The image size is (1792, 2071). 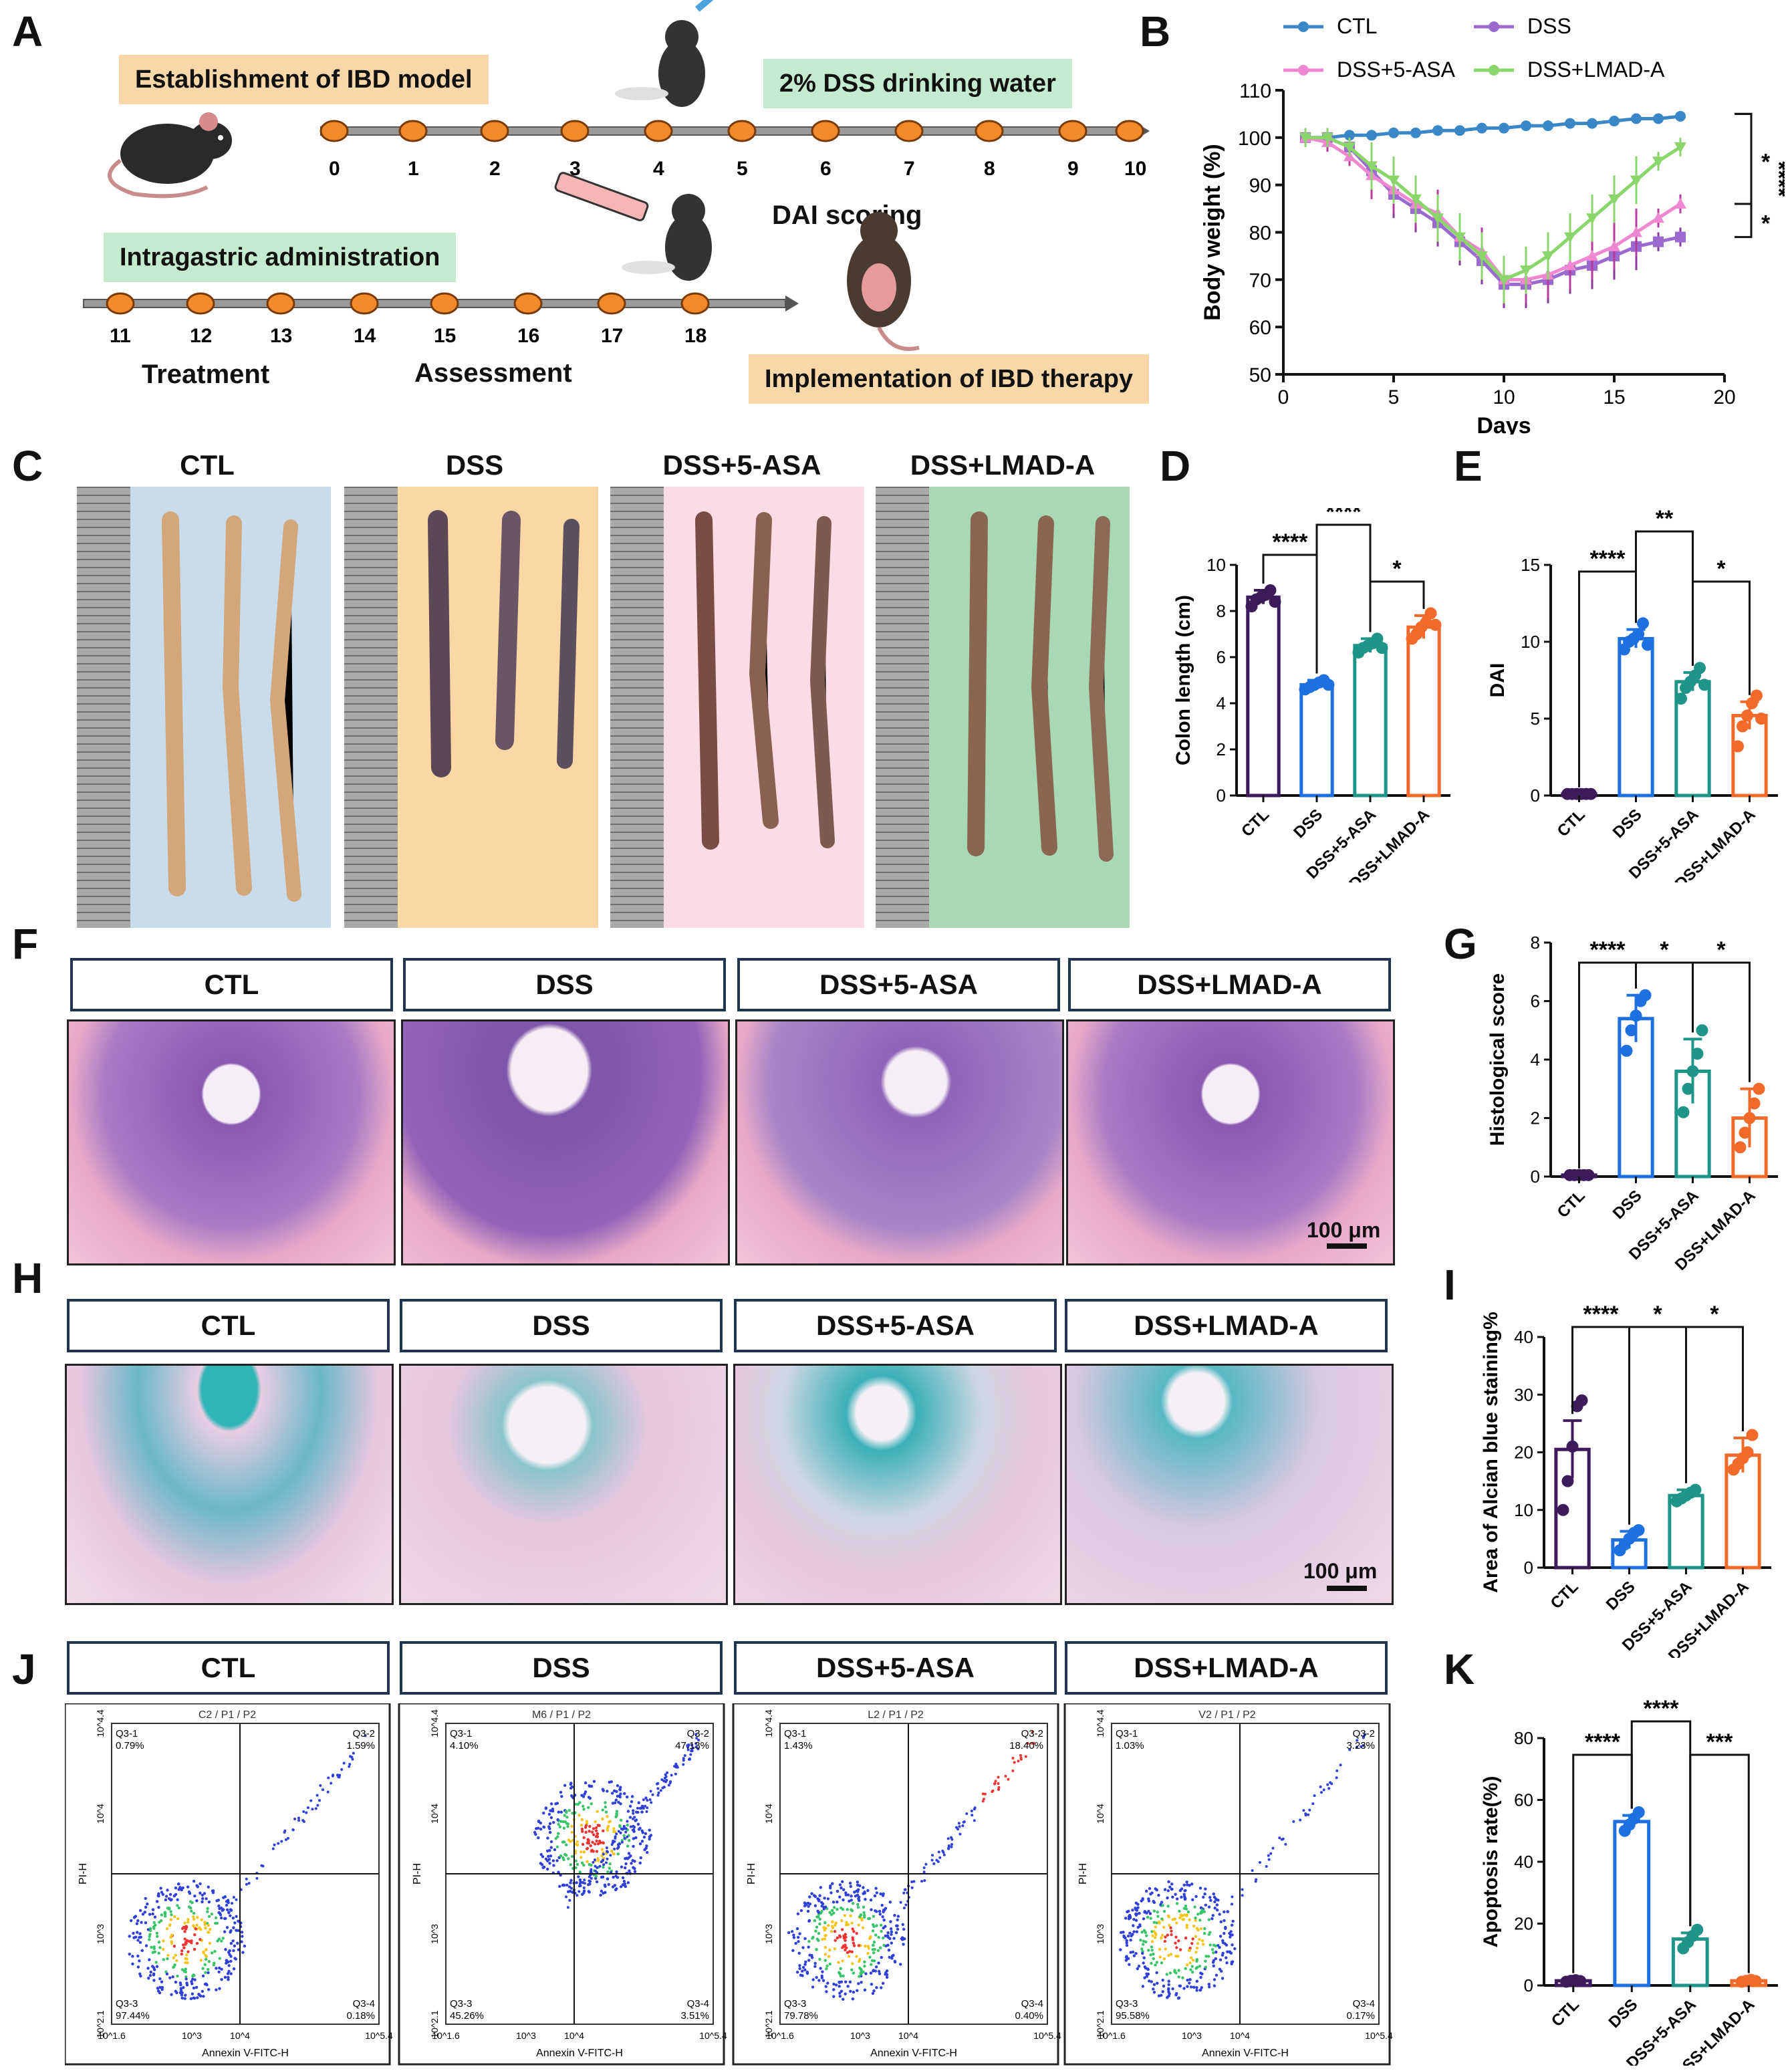 What do you see at coordinates (127, 2004) in the screenshot?
I see `quadrant-name: Q3-3` at bounding box center [127, 2004].